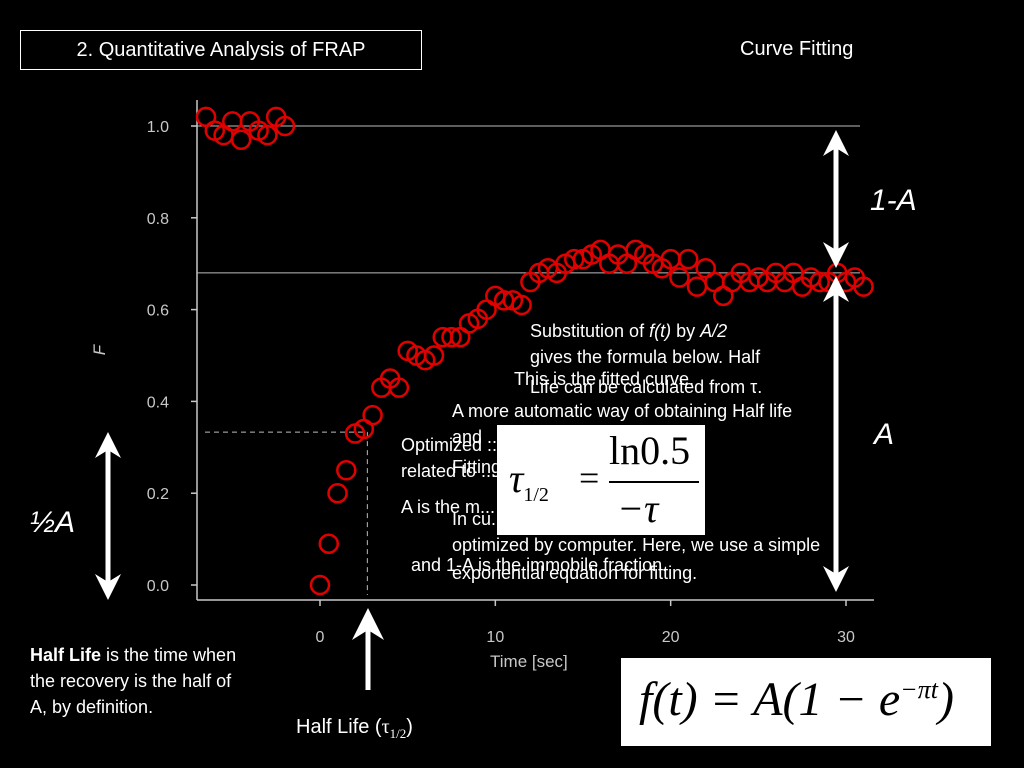 The image size is (1024, 768). What do you see at coordinates (836, 255) in the screenshot?
I see `one-minus-a-arrow-head-bottom` at bounding box center [836, 255].